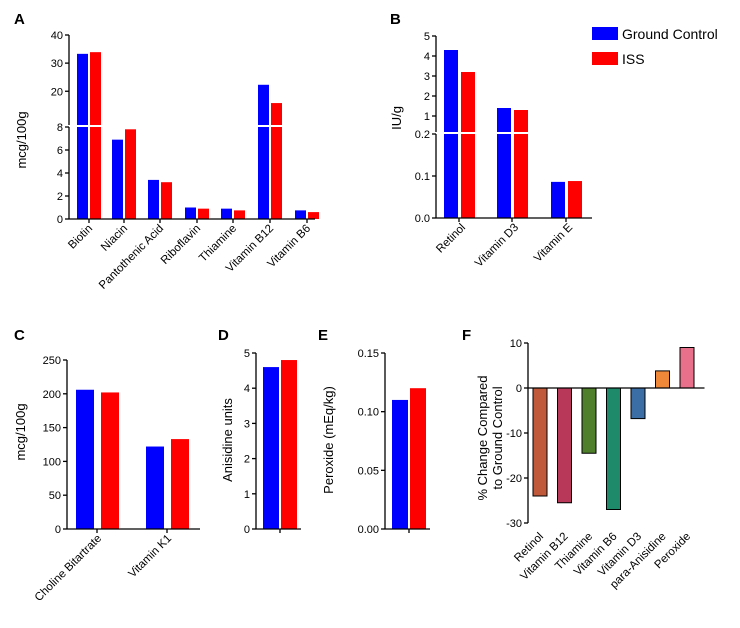 This screenshot has height=628, width=740. I want to click on y-tick-label-b-upper-3: 4, so click(427, 57).